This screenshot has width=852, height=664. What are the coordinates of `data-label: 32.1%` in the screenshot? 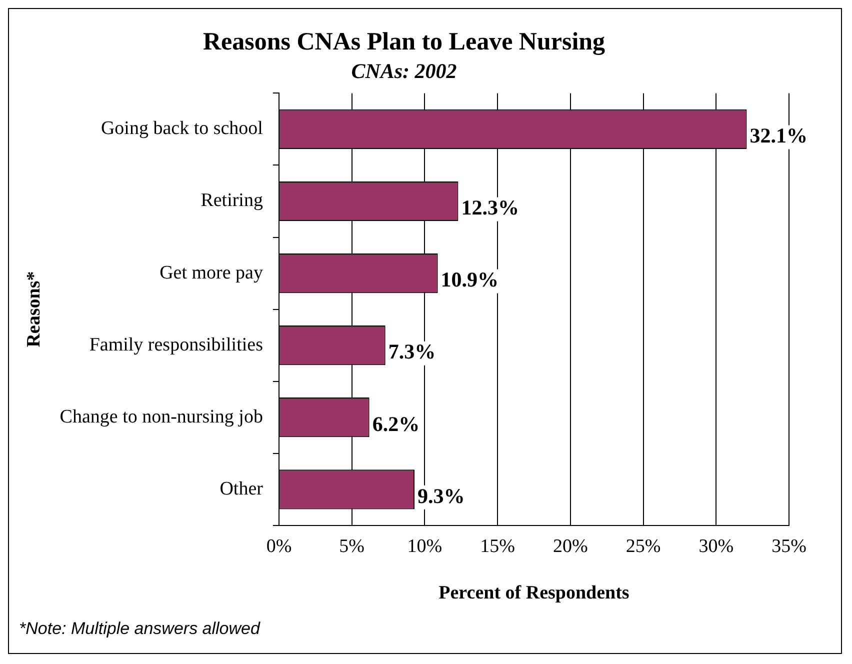 It's located at (779, 136).